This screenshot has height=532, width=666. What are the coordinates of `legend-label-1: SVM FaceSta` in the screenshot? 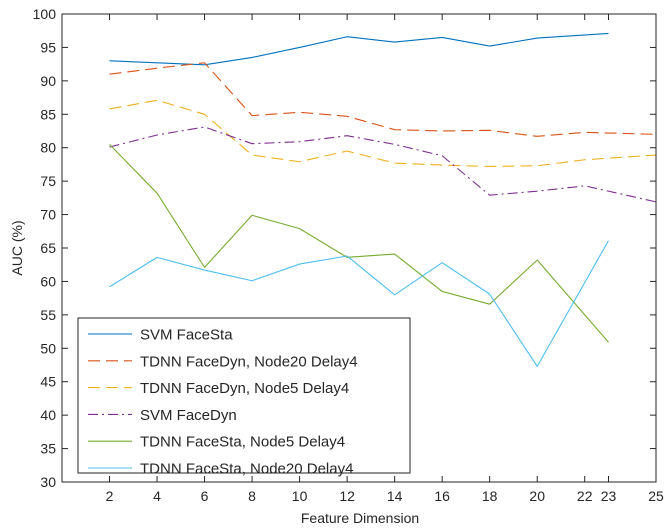 It's located at (186, 335).